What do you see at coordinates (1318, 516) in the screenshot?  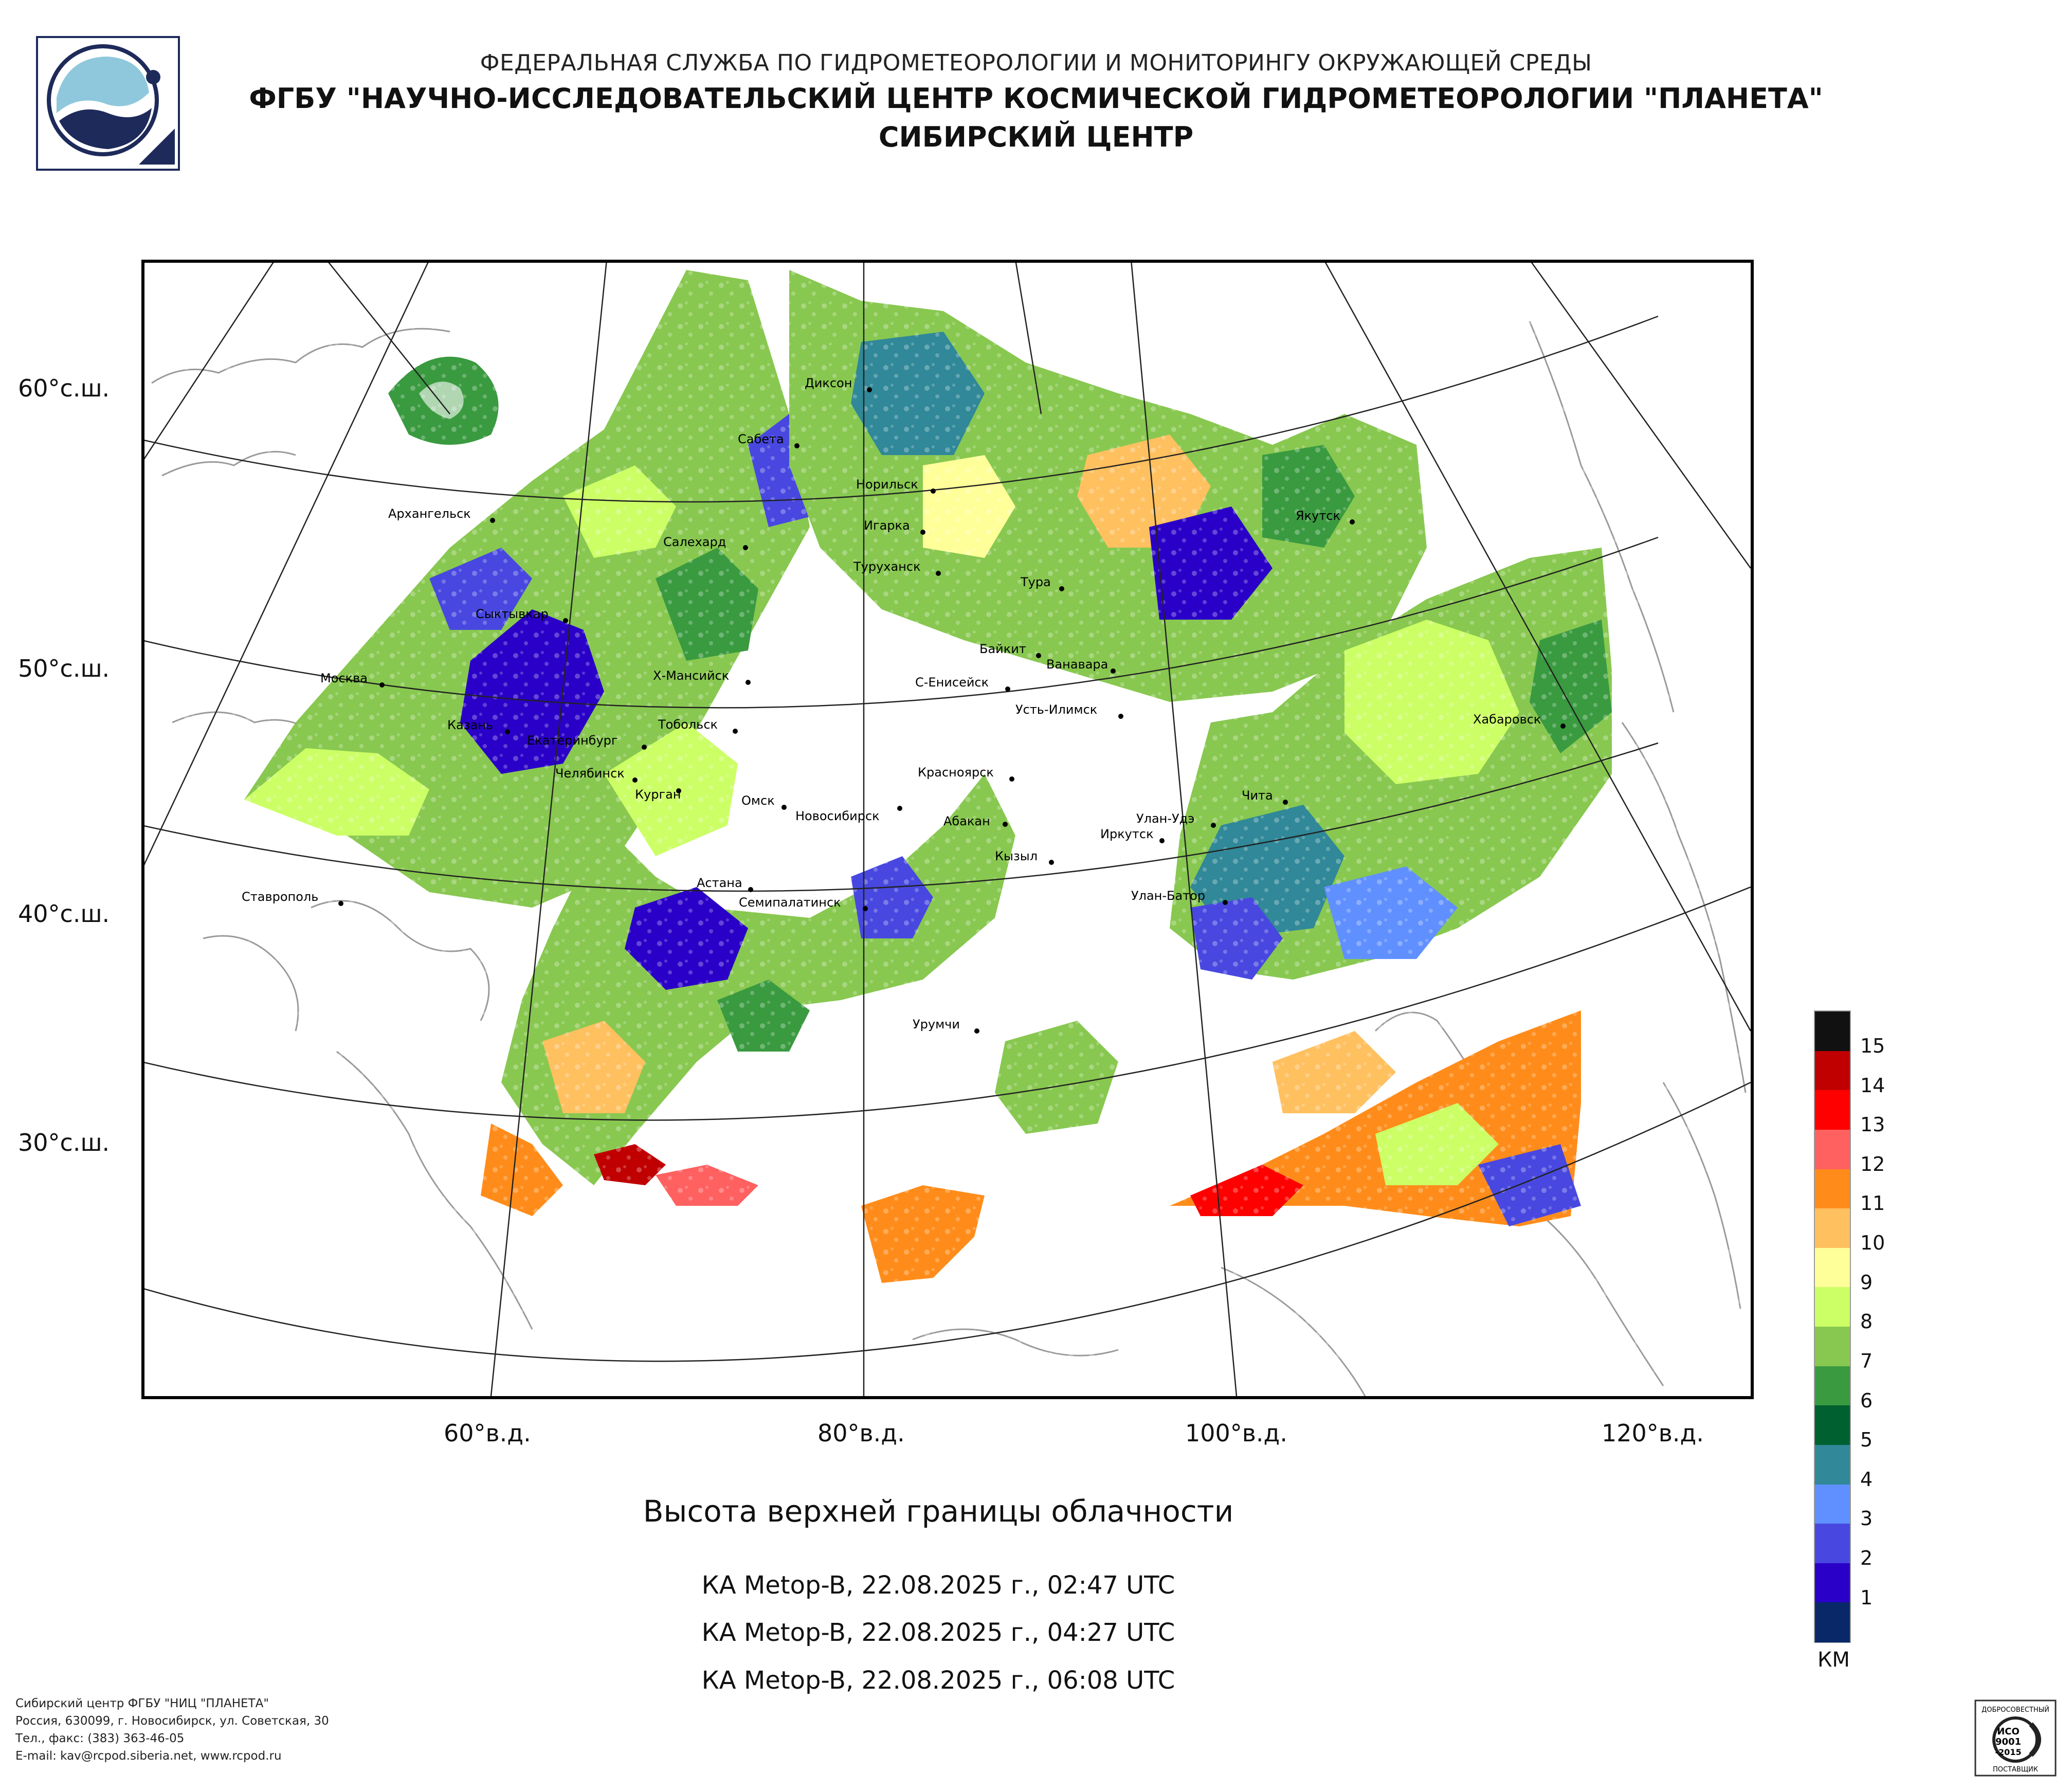 I see `svg-text: Якутск` at bounding box center [1318, 516].